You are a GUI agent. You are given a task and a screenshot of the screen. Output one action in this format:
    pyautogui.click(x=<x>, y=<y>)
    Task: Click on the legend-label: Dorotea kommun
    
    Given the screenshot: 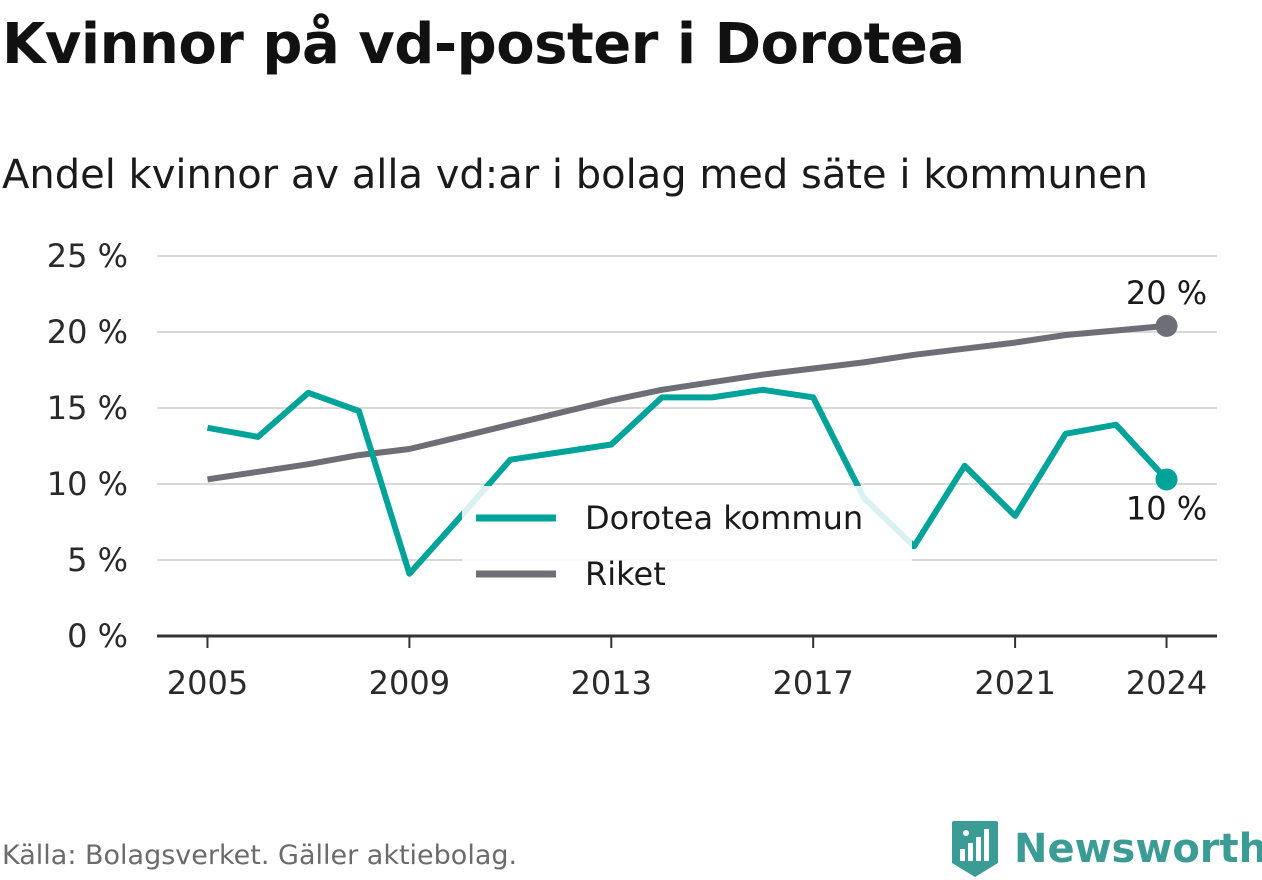 What is the action you would take?
    pyautogui.click(x=724, y=518)
    